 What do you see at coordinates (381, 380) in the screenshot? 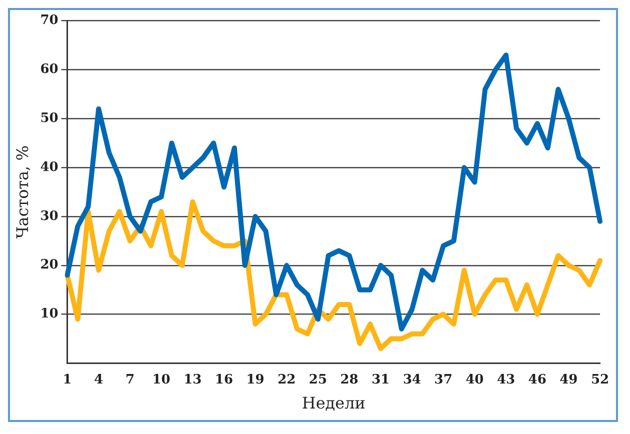
I see `x-tick-label: 31` at bounding box center [381, 380].